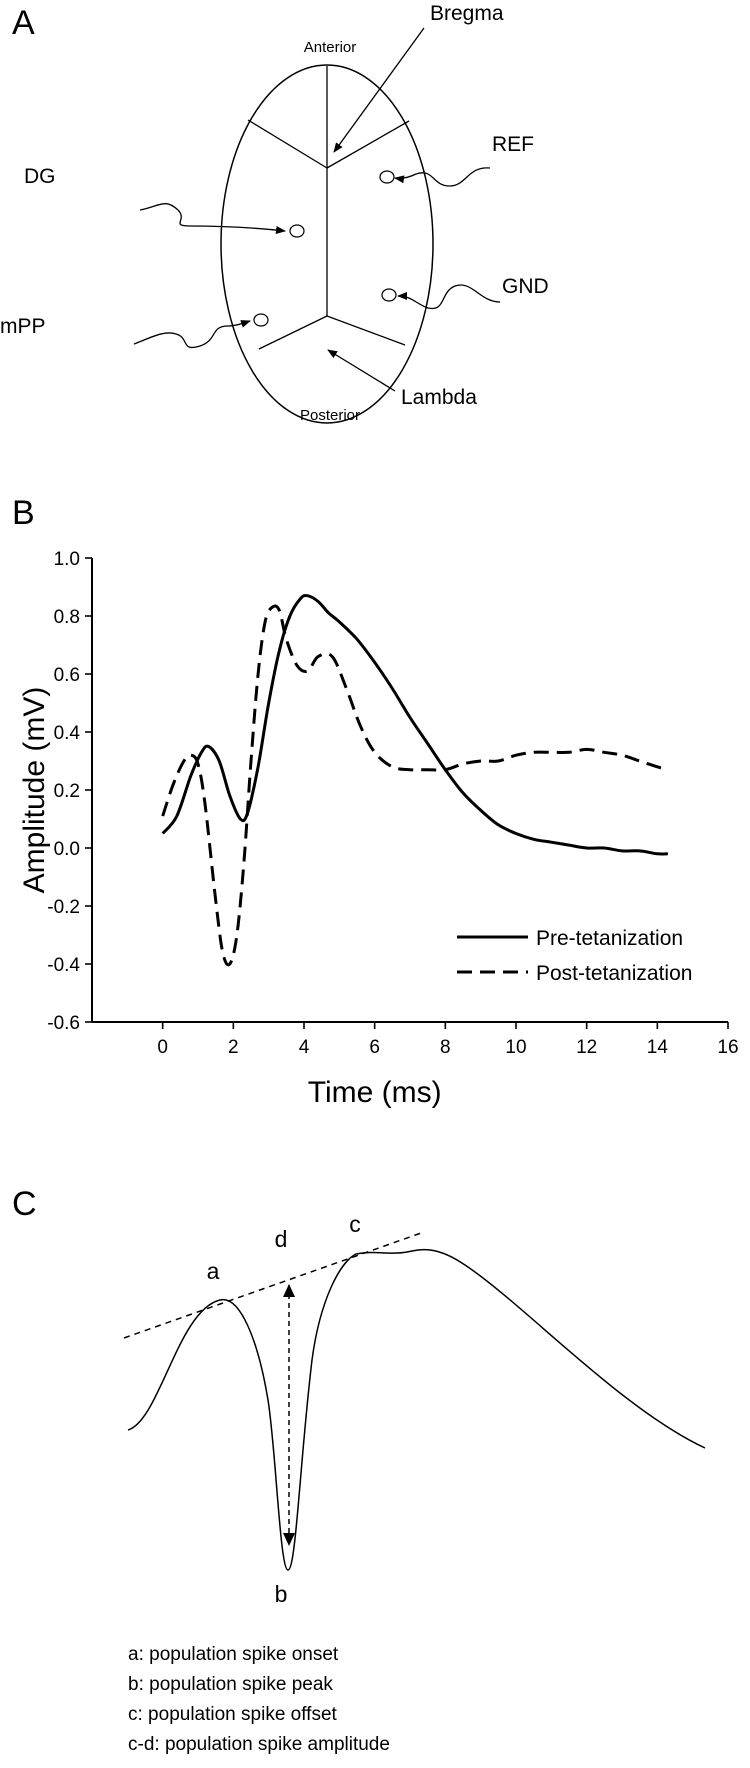  Describe the element at coordinates (449, 297) in the screenshot. I see `gnd-lead-wire` at that location.